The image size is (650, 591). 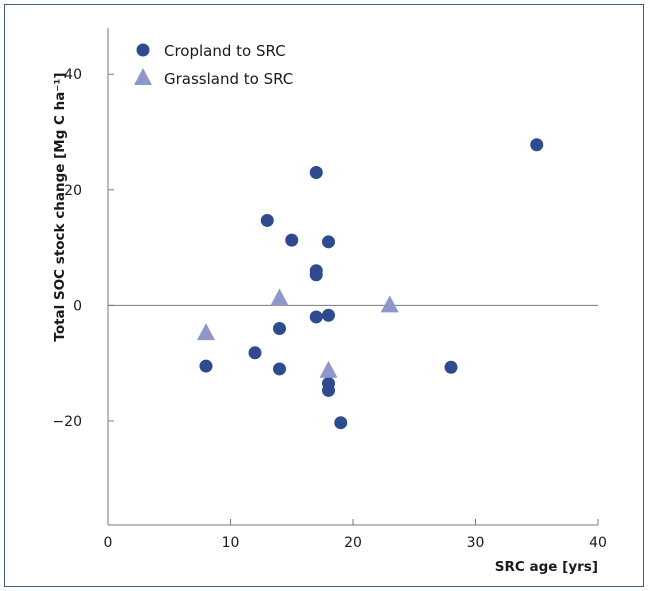 I want to click on y-tick-label: 0, so click(x=77, y=306).